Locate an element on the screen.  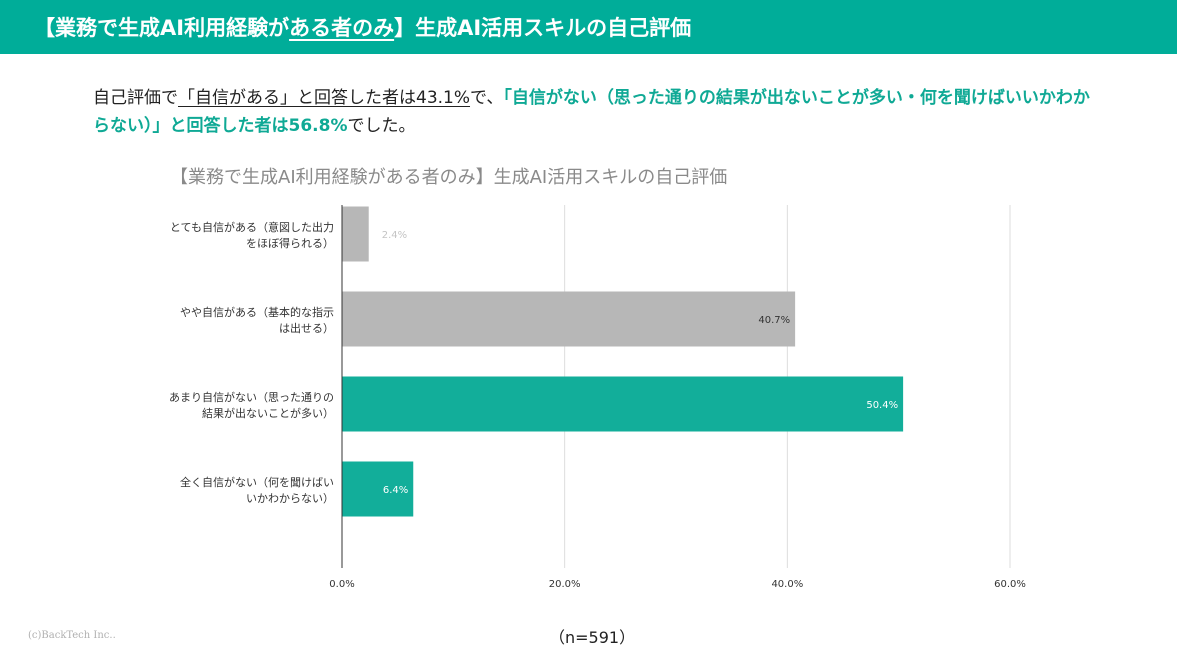
category-label: やや自信がある（基本的な指示 is located at coordinates (257, 312).